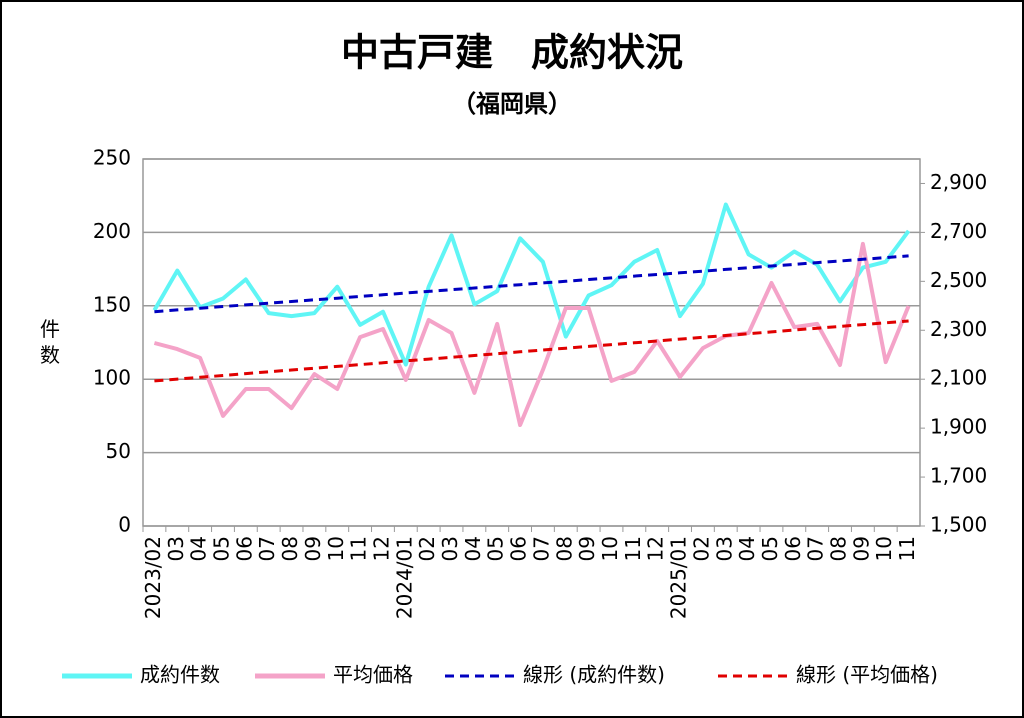  I want to click on legend-label: 線形 (成約件数), so click(594, 675).